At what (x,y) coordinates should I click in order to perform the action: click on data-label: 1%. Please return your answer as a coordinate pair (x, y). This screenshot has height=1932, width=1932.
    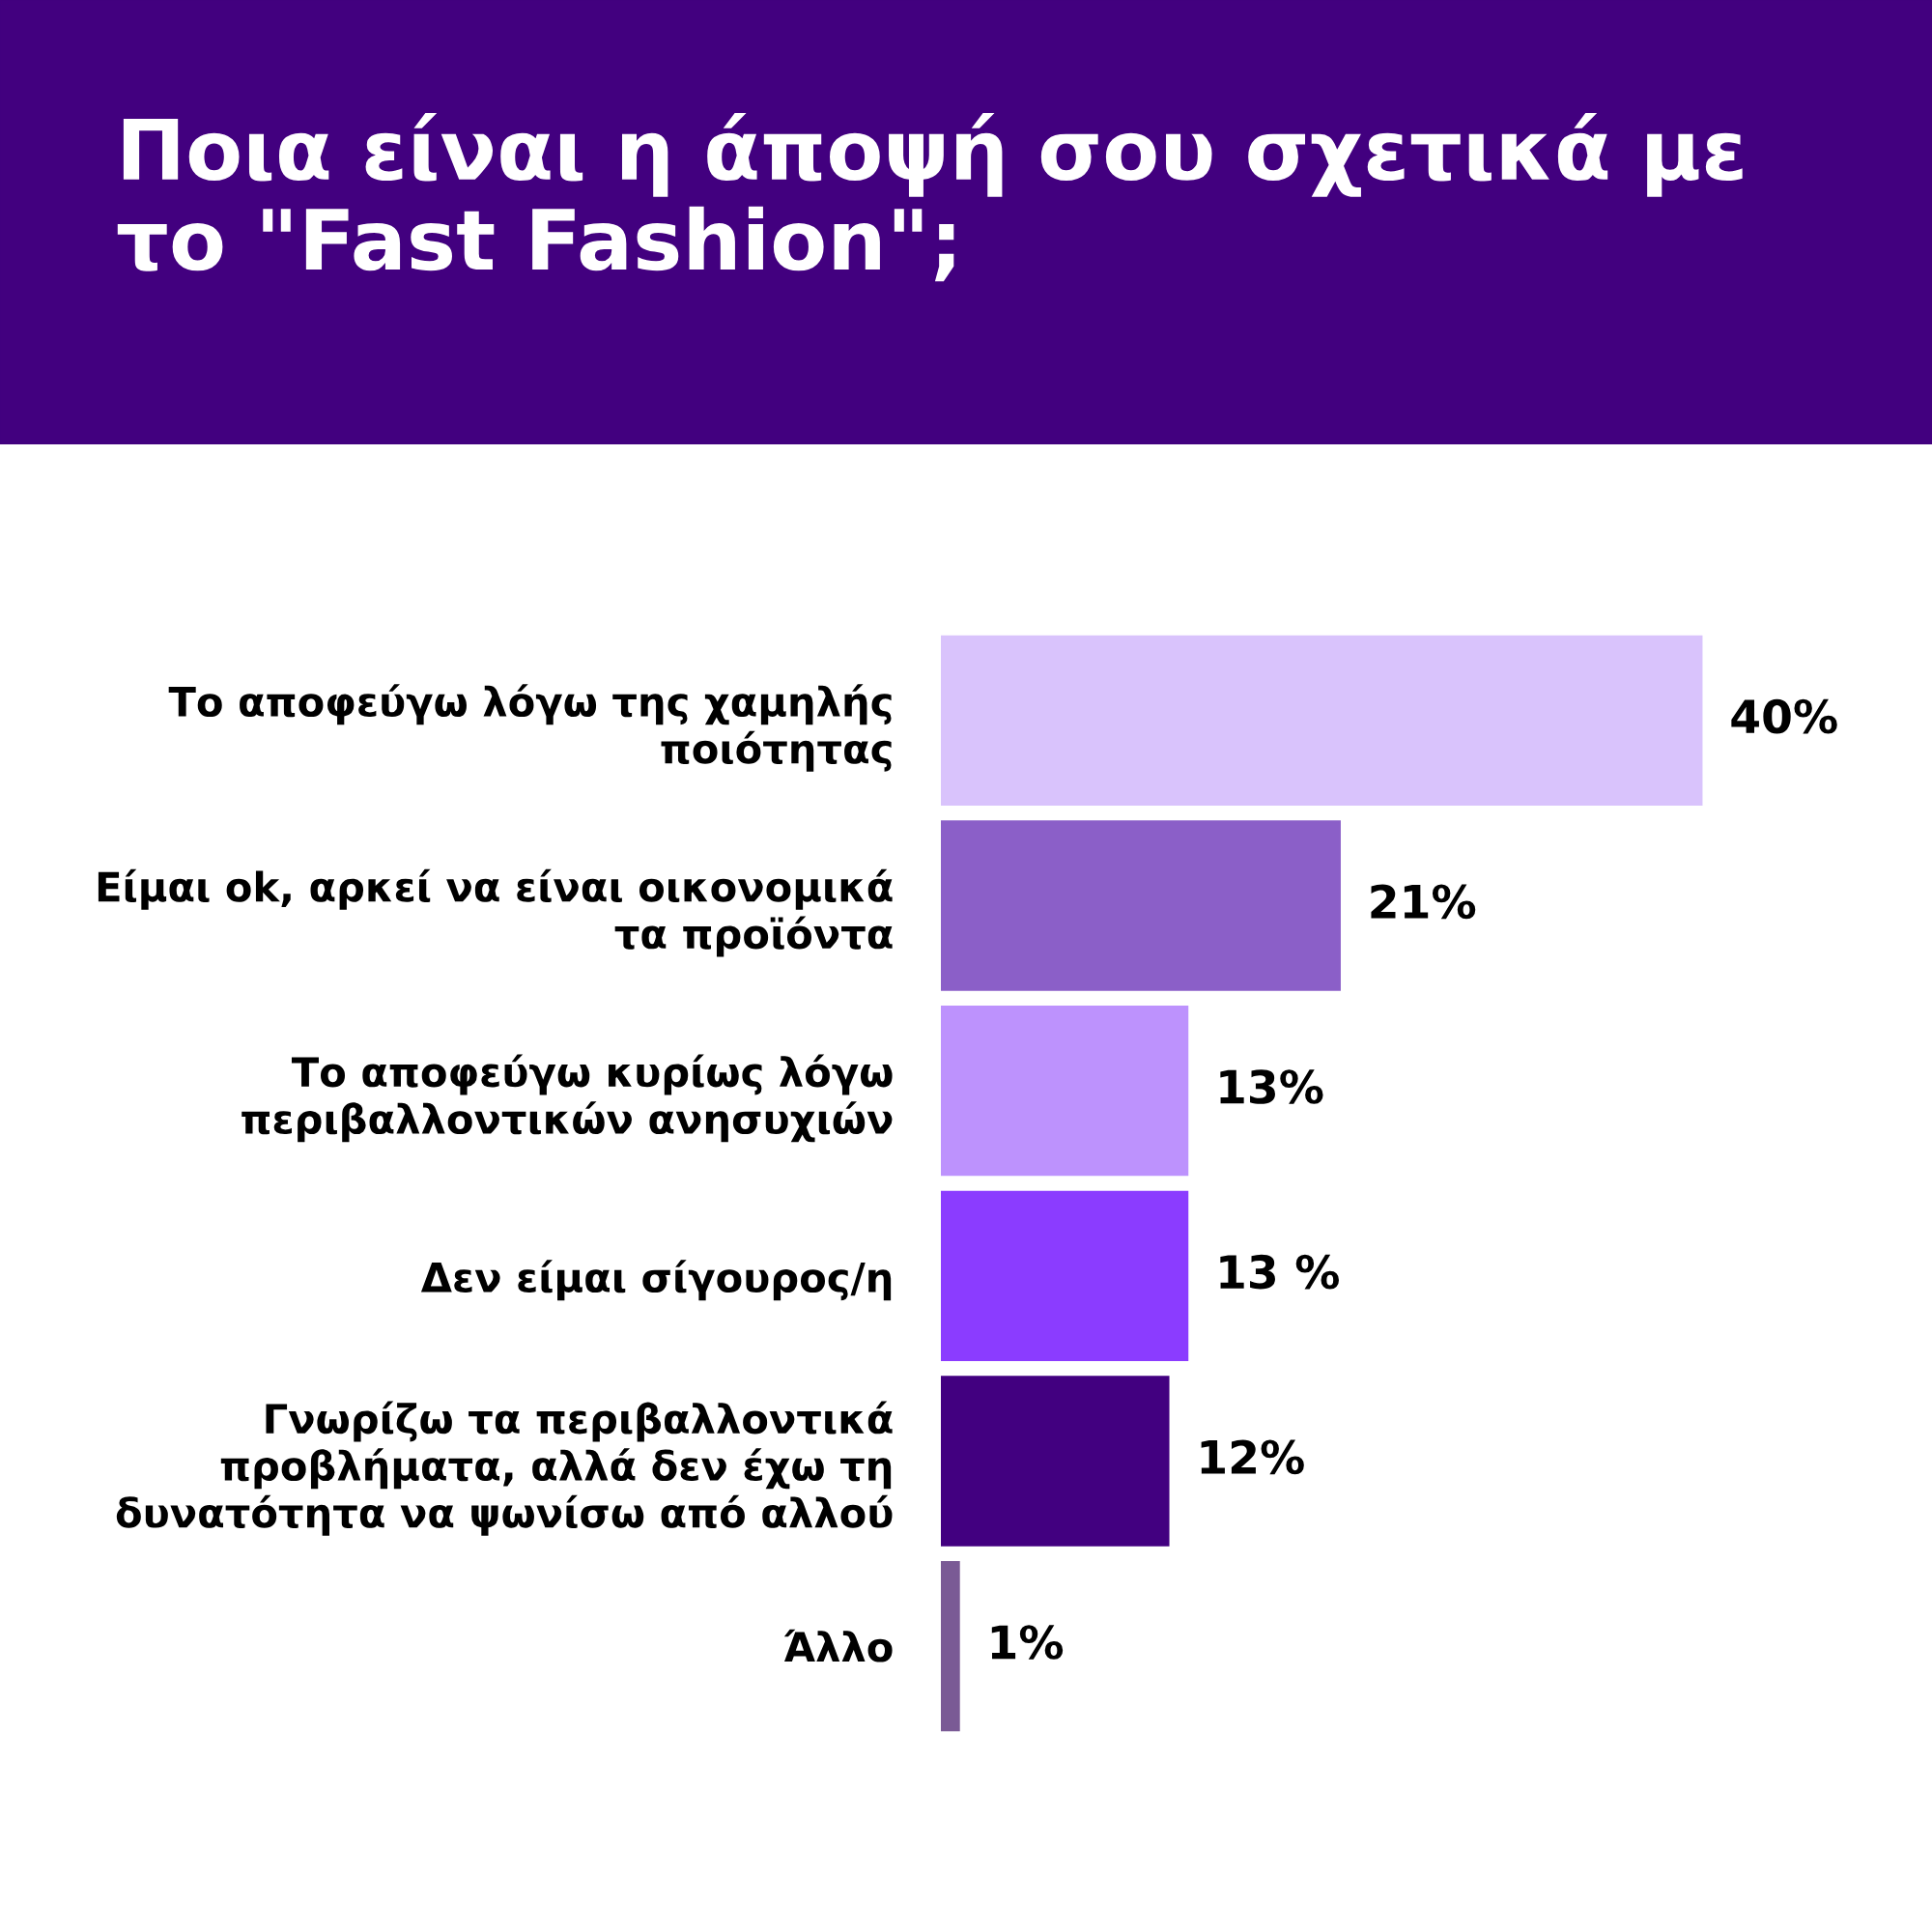
    Looking at the image, I should click on (1027, 1642).